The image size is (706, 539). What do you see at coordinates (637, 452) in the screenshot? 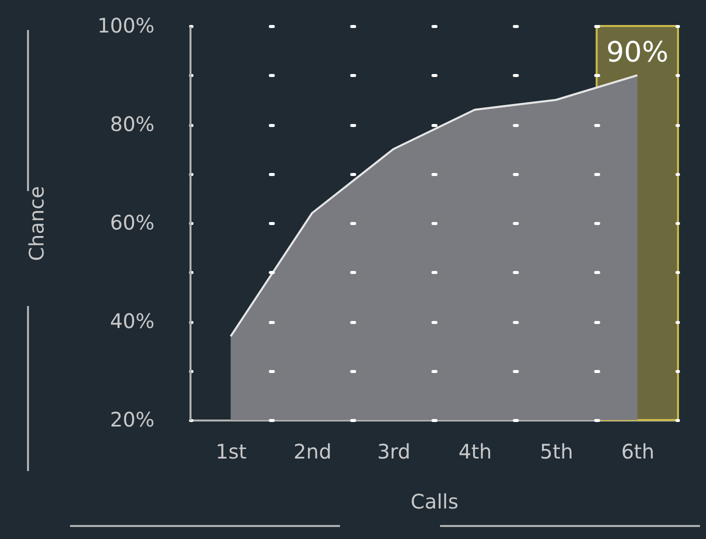
I see `x-tick-label: 6th` at bounding box center [637, 452].